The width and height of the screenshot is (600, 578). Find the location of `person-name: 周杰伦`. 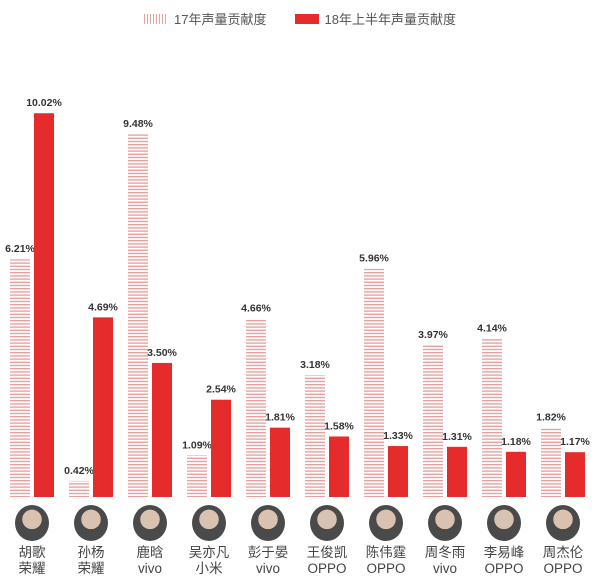

person-name: 周杰伦 is located at coordinates (563, 552).